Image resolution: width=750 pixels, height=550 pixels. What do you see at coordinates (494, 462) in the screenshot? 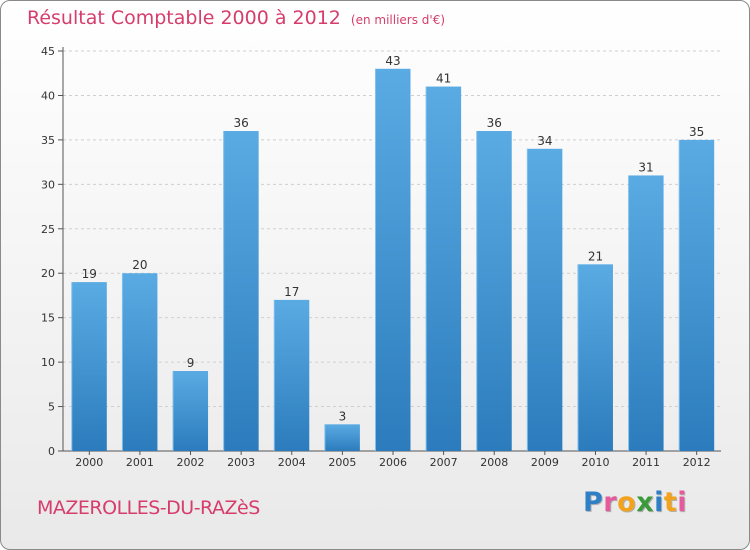
I see `x-tick-label: 2008` at bounding box center [494, 462].